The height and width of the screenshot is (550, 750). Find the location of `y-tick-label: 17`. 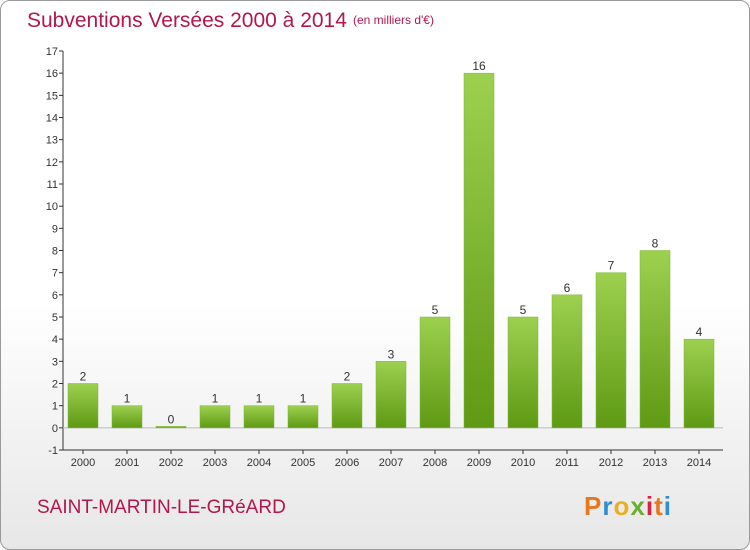

y-tick-label: 17 is located at coordinates (52, 52).